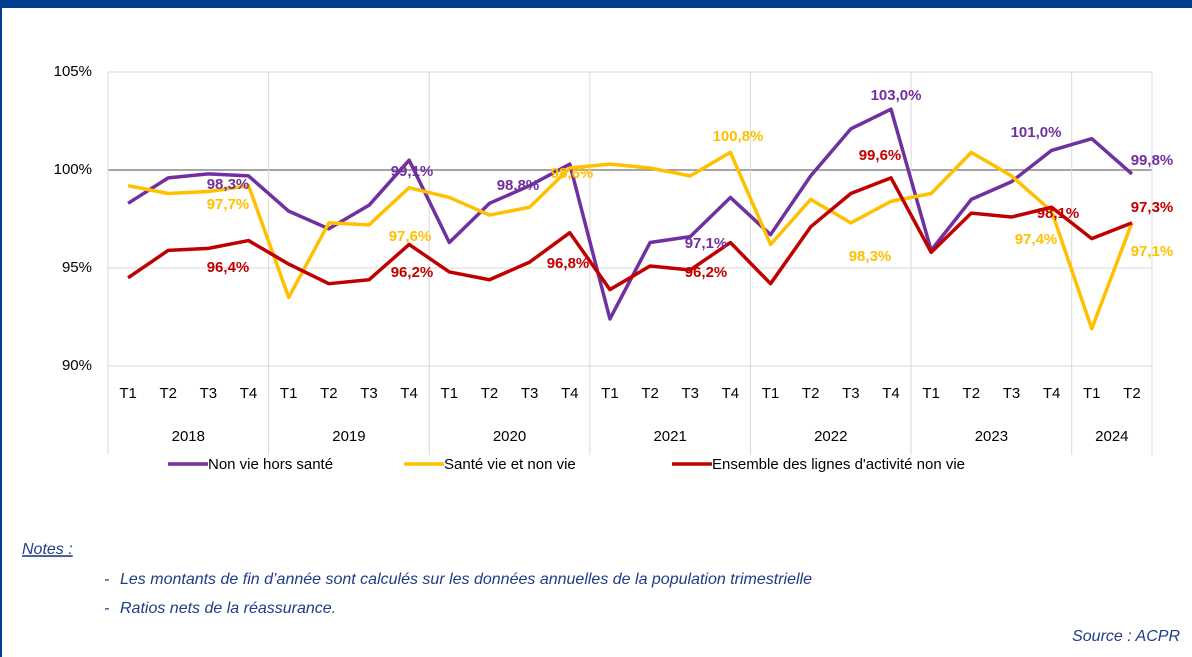 Image resolution: width=1192 pixels, height=657 pixels. I want to click on legend-label: Ensemble des lignes d'activité non vie, so click(838, 464).